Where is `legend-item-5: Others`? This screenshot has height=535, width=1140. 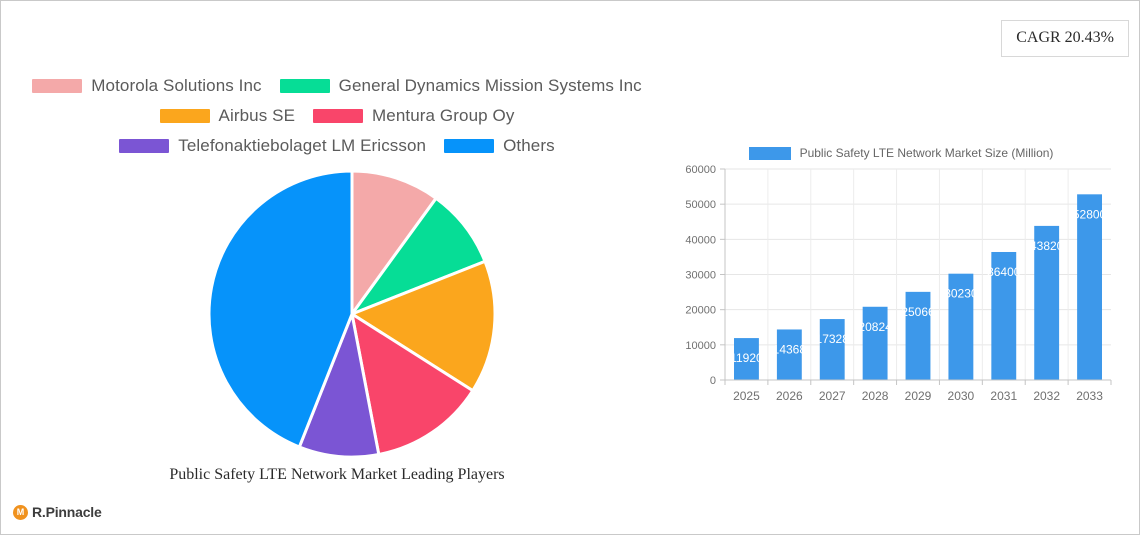 legend-item-5: Others is located at coordinates (499, 146).